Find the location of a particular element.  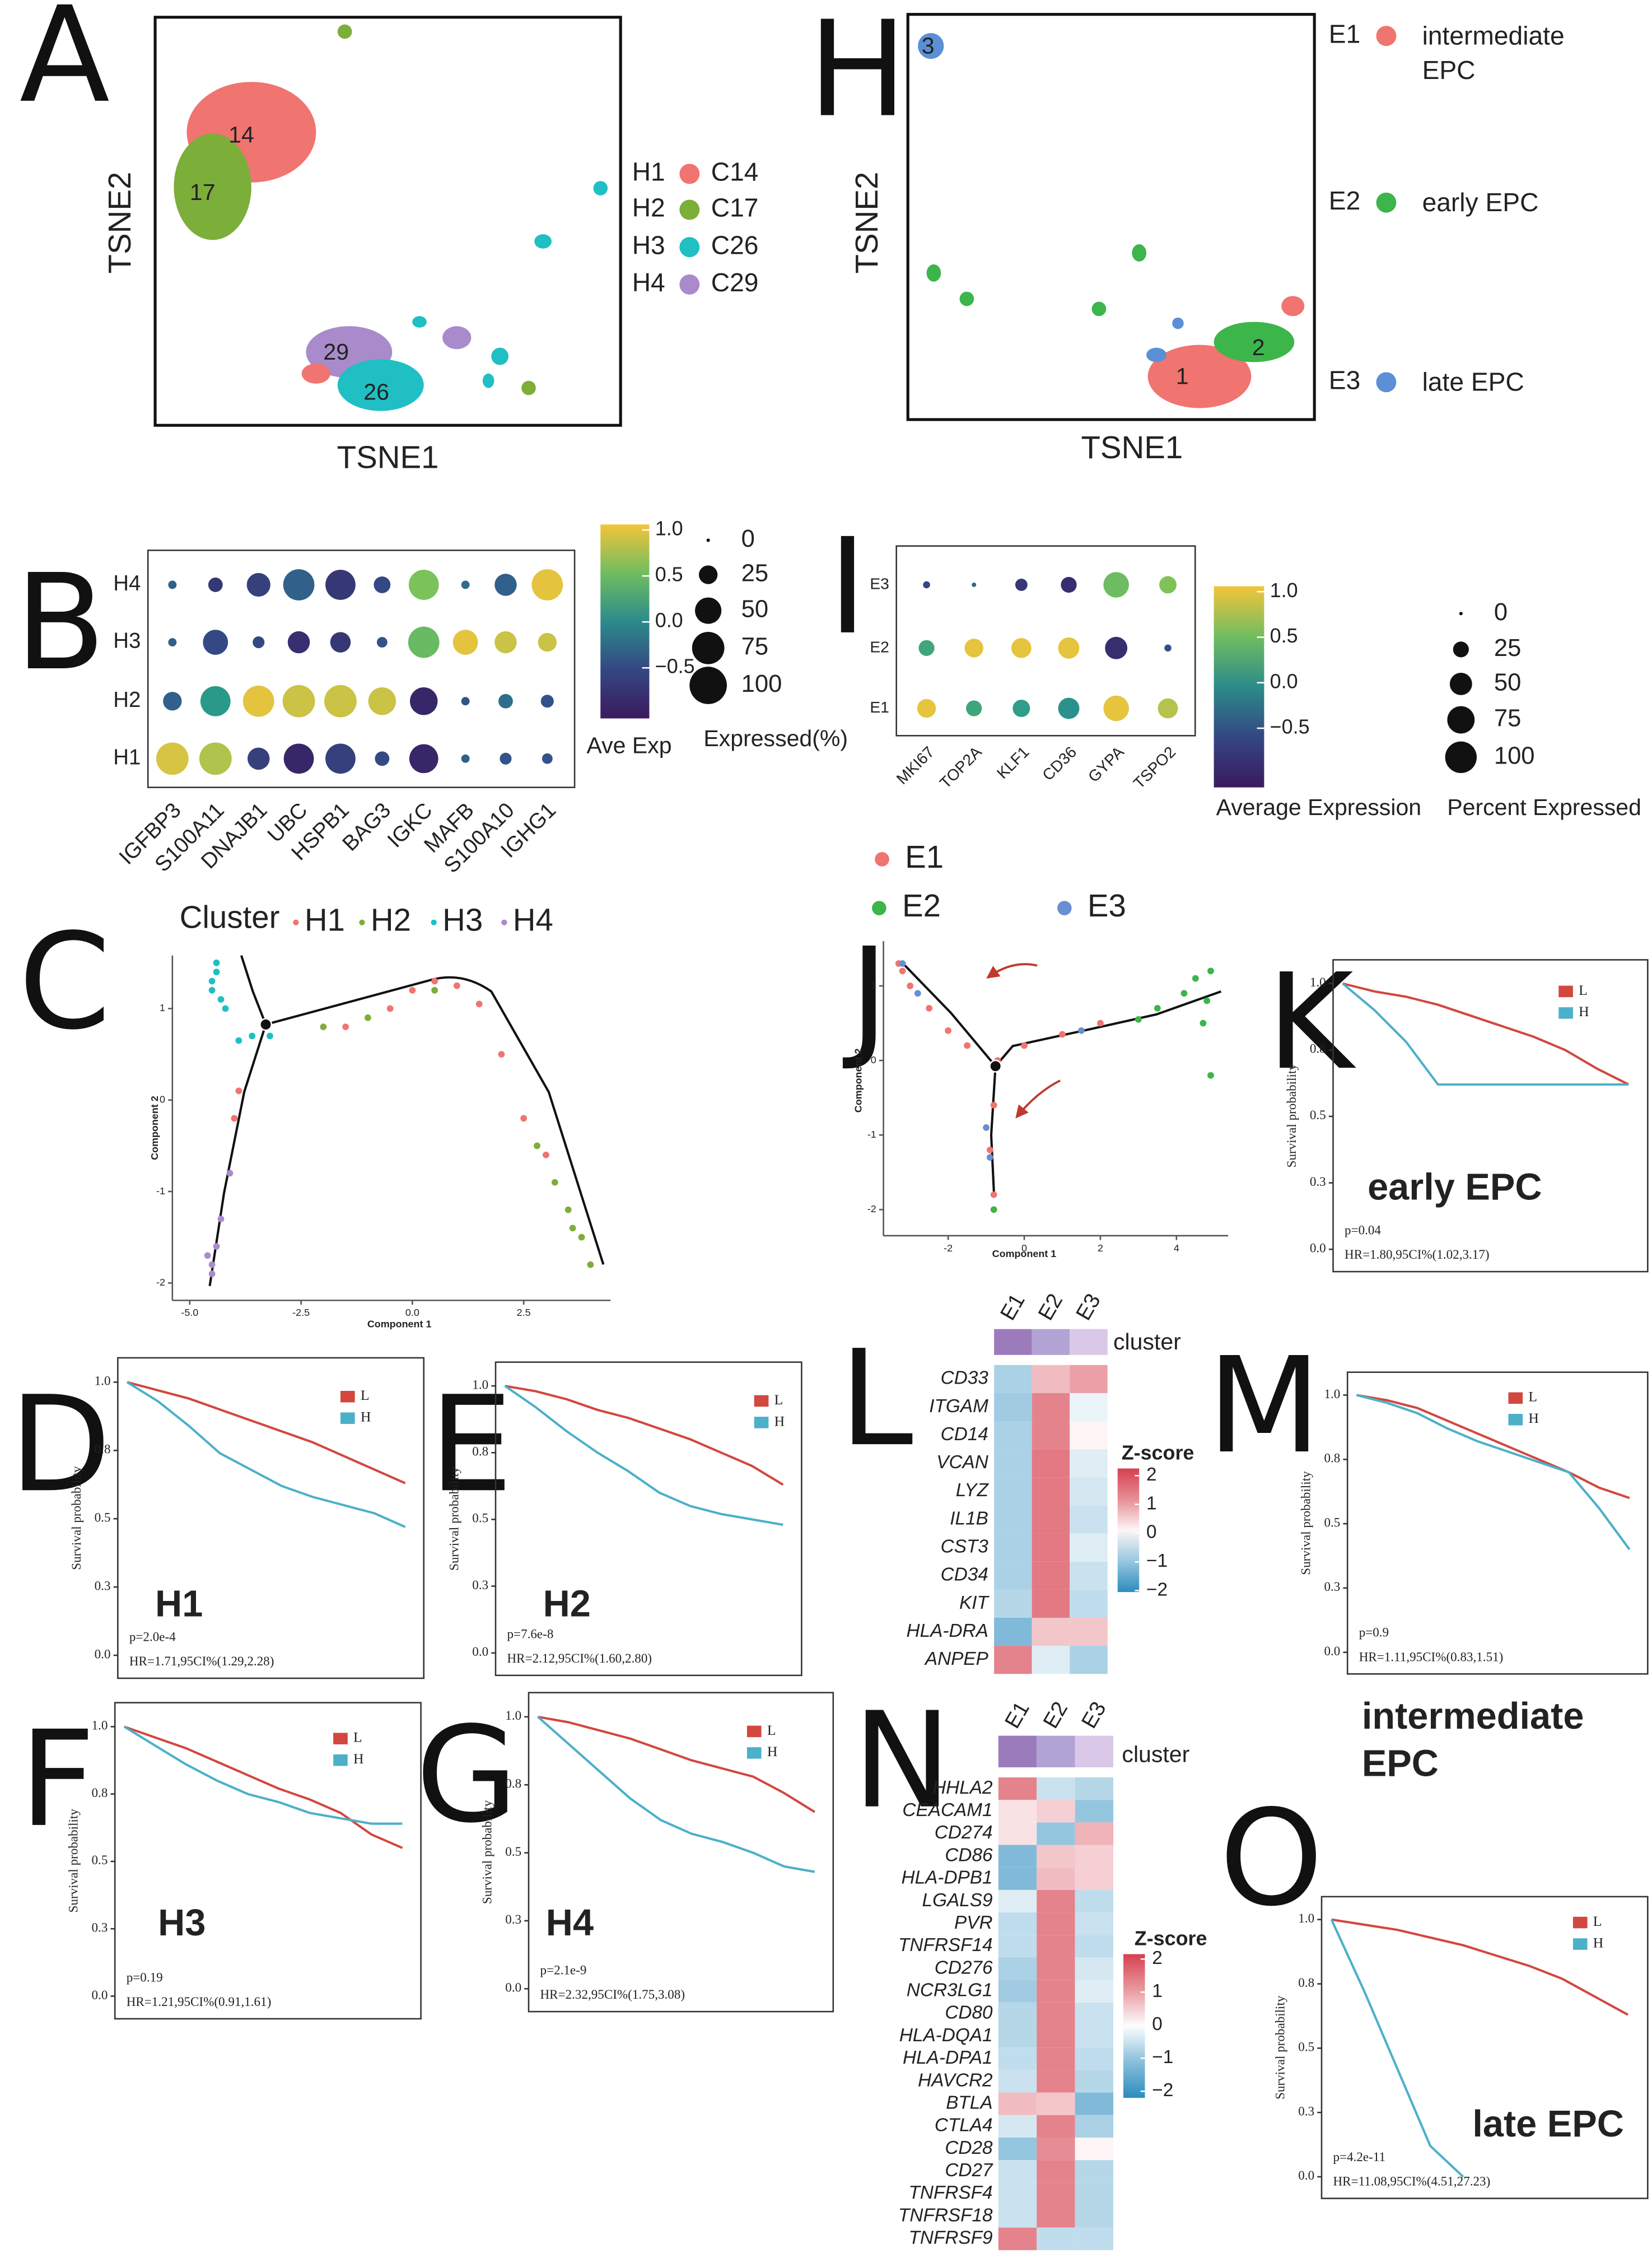

size-legend-label: 75 is located at coordinates (755, 647).